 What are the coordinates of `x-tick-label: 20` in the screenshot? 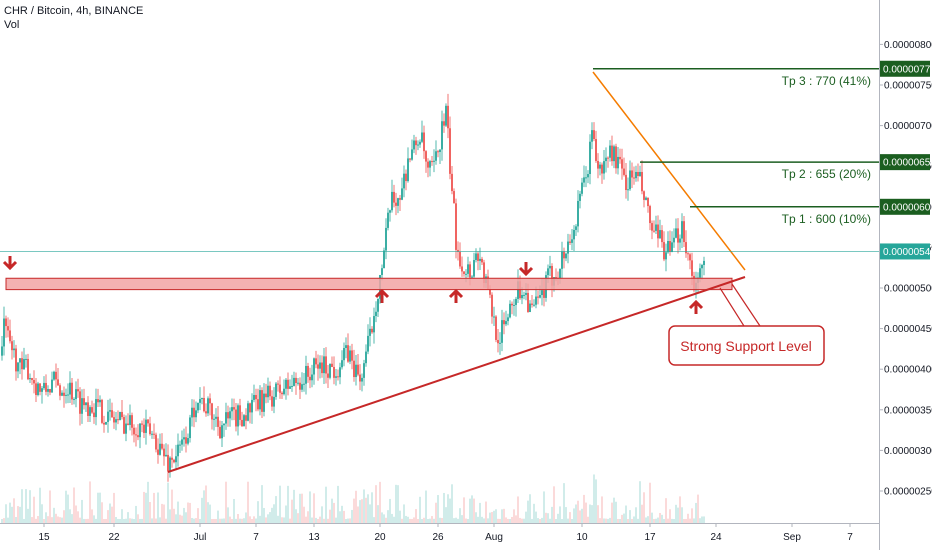 It's located at (380, 537).